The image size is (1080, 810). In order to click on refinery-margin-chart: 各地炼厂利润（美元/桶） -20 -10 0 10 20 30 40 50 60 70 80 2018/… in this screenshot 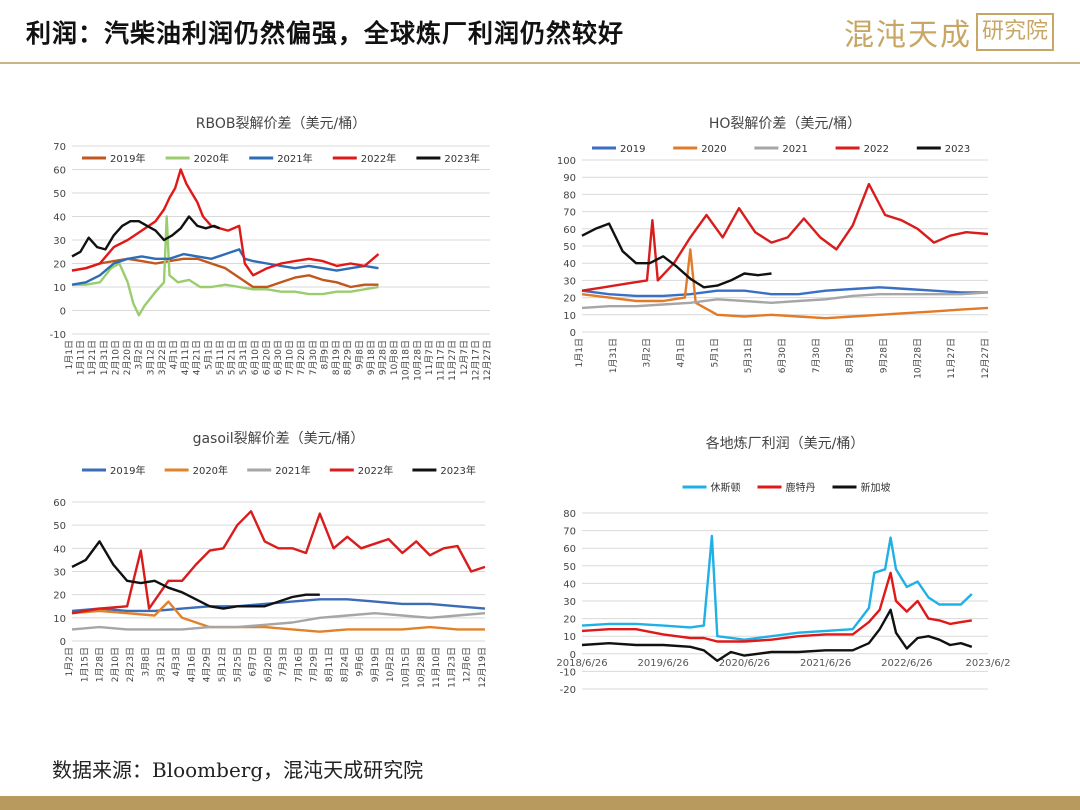, I will do `click(783, 566)`.